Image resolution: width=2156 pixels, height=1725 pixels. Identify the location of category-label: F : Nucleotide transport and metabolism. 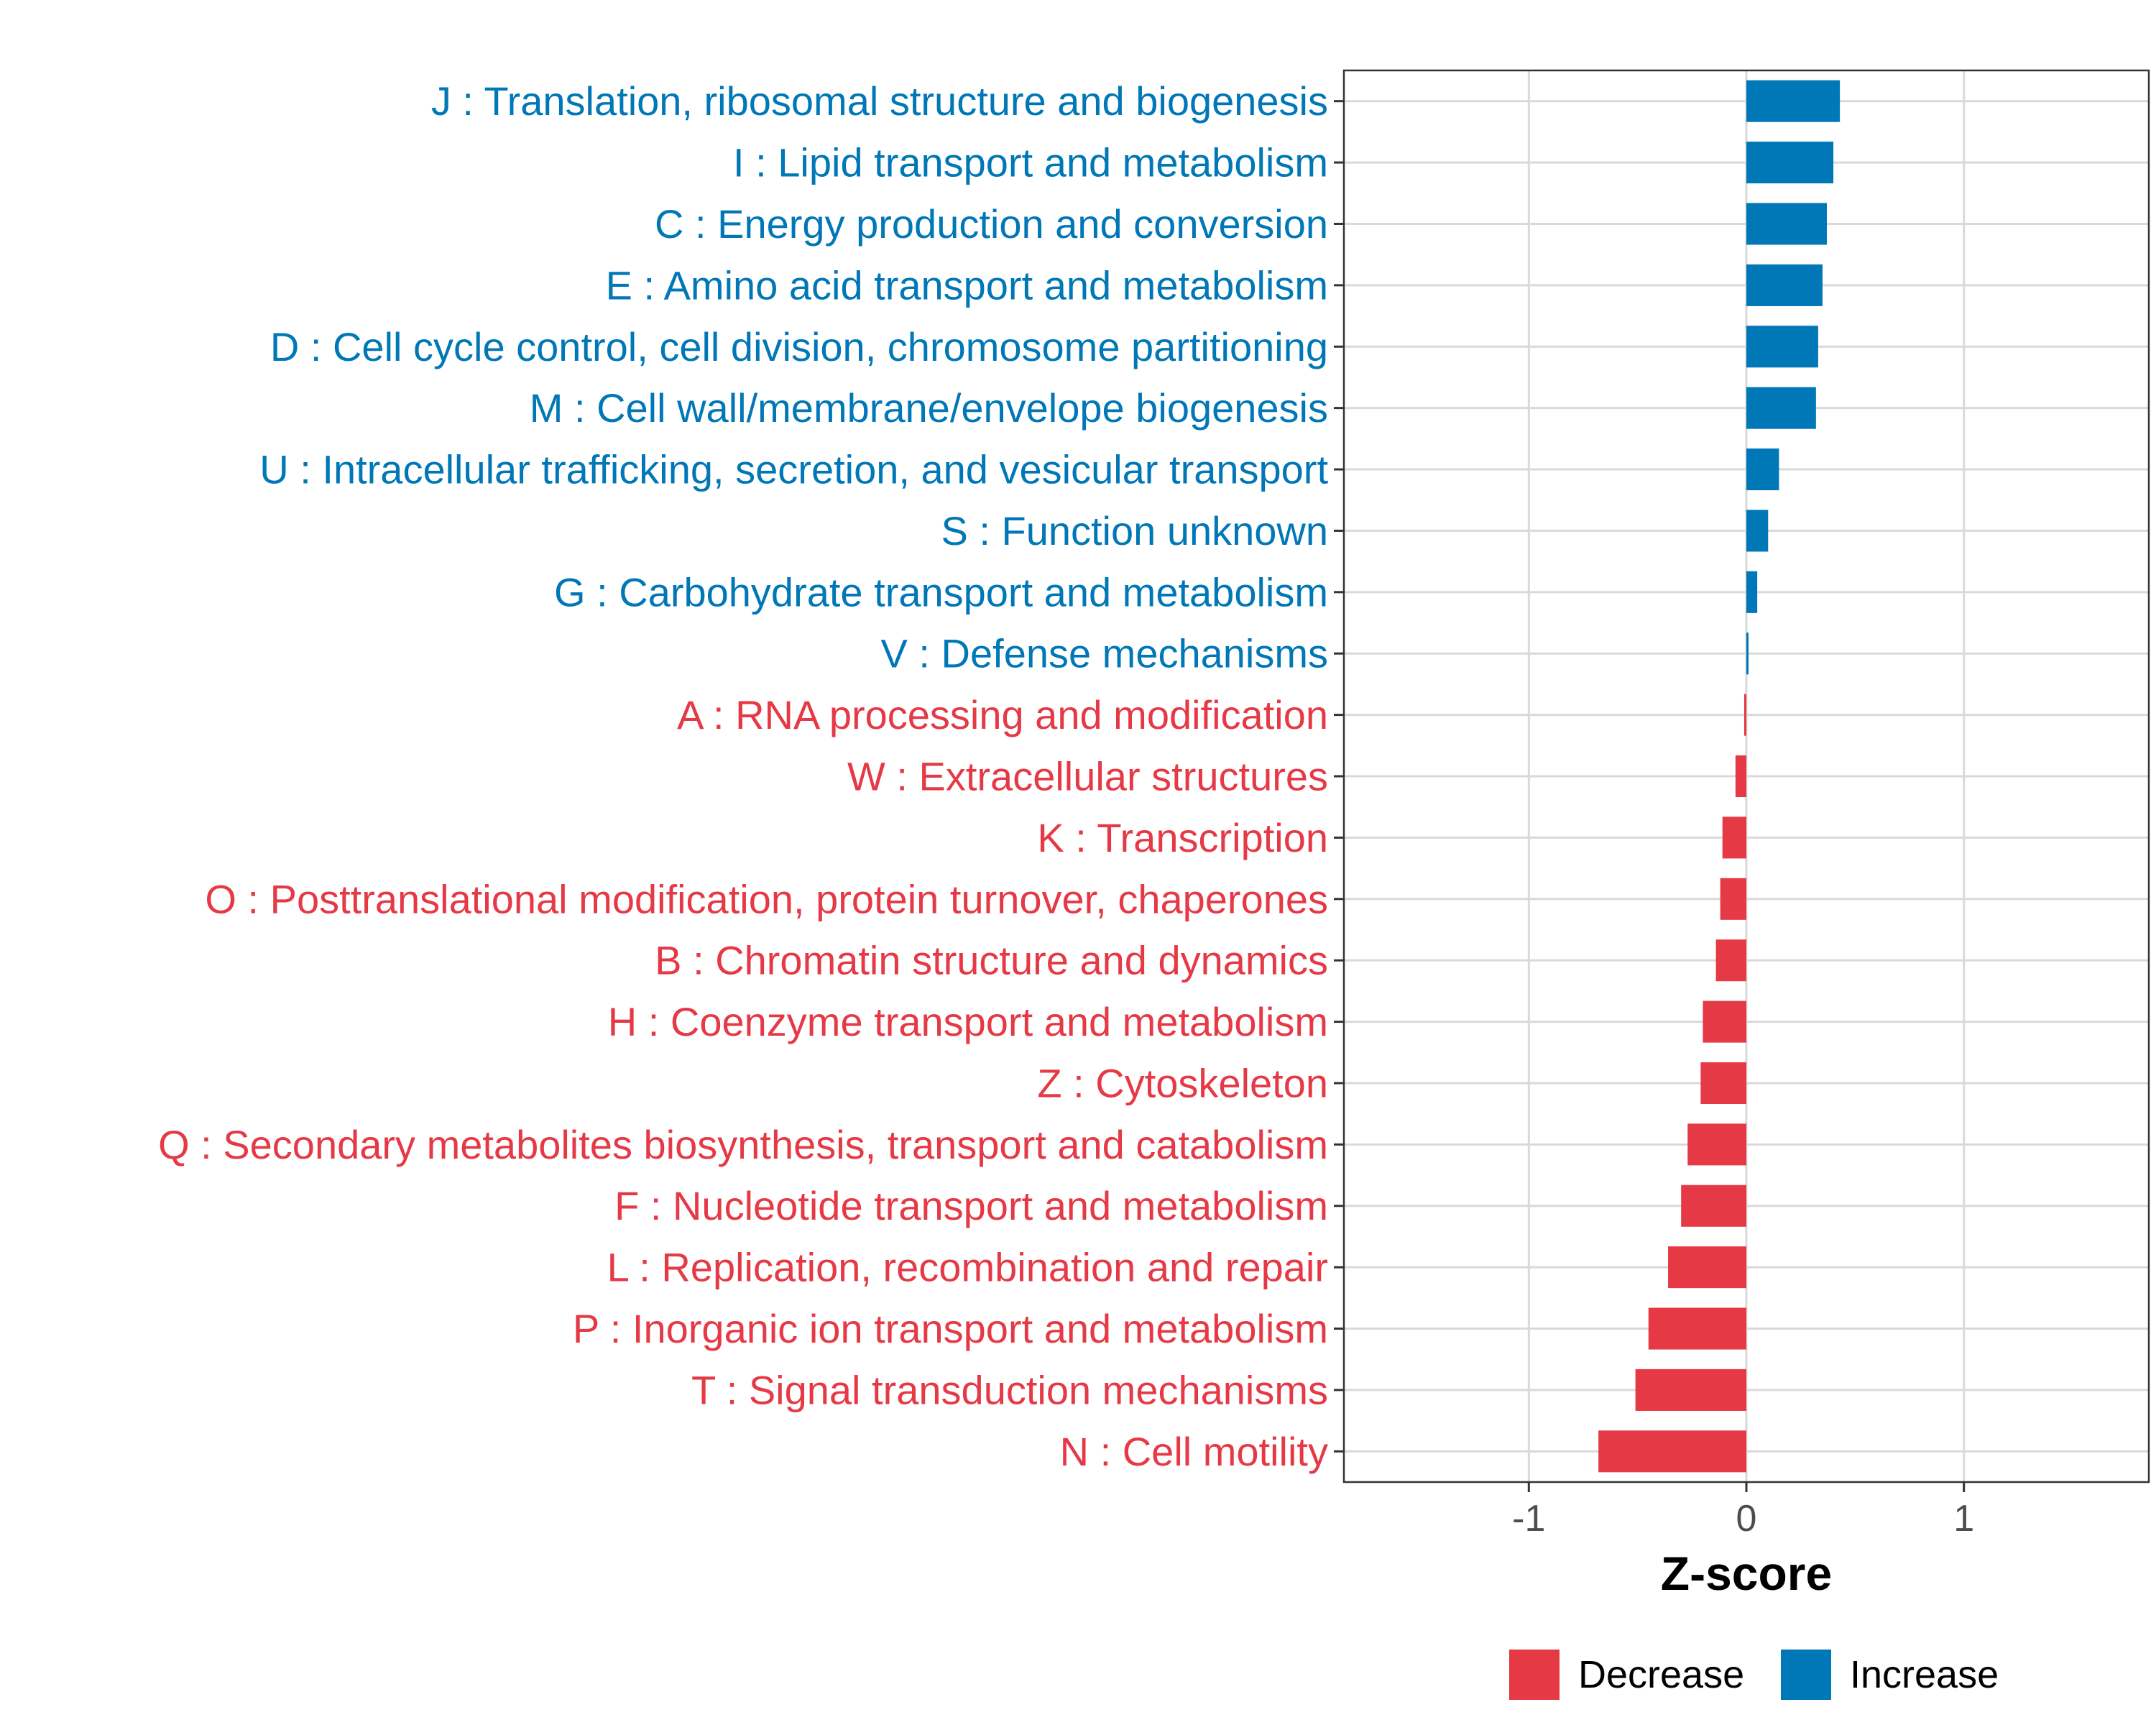
(971, 1205).